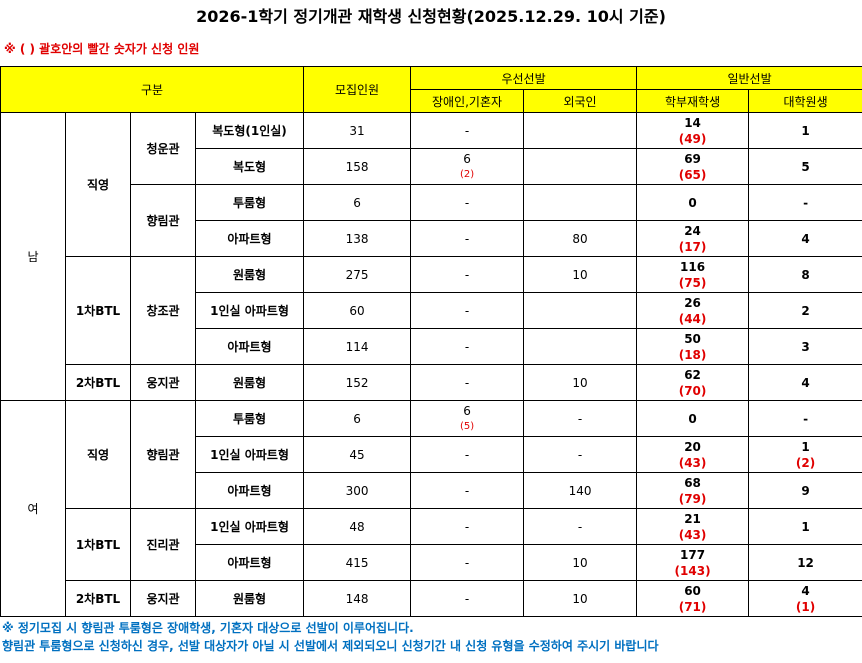  What do you see at coordinates (98, 382) in the screenshot?
I see `dorm-type: 2차BTL` at bounding box center [98, 382].